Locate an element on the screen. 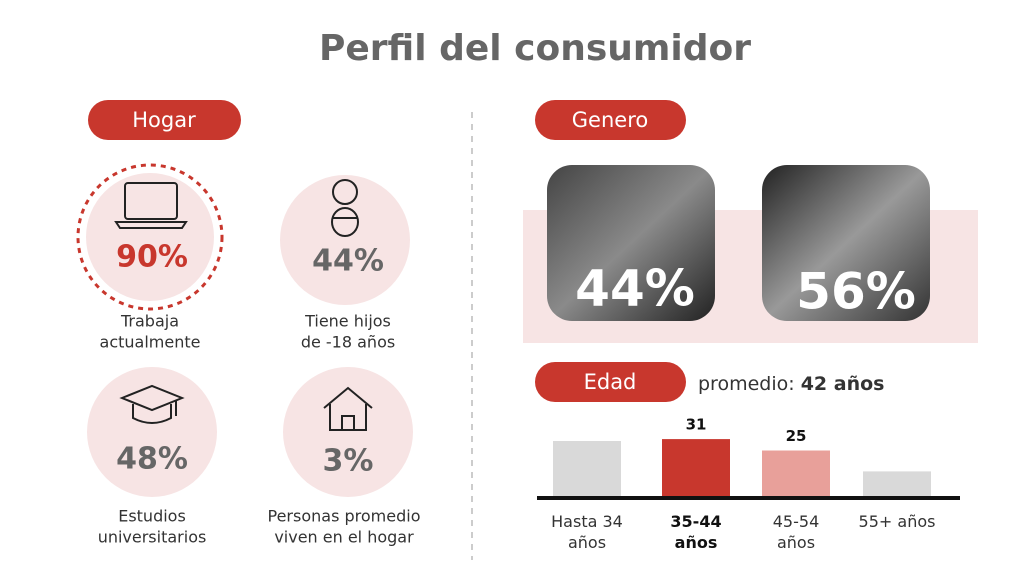 This screenshot has width=1033, height=587. title: Perfil del consumidor is located at coordinates (535, 48).